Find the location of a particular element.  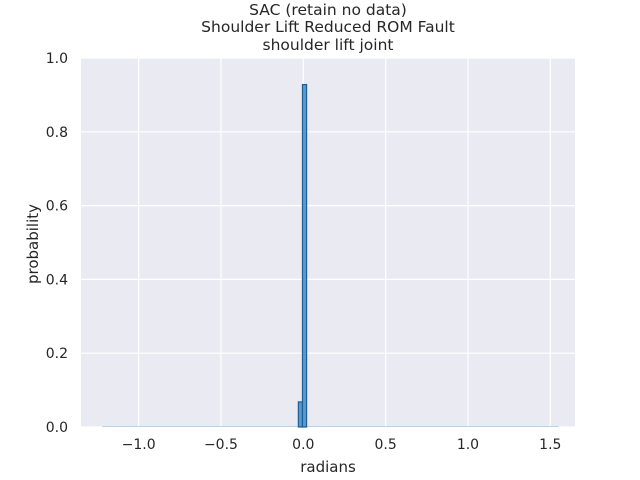

x-axis-label: radians is located at coordinates (328, 467).